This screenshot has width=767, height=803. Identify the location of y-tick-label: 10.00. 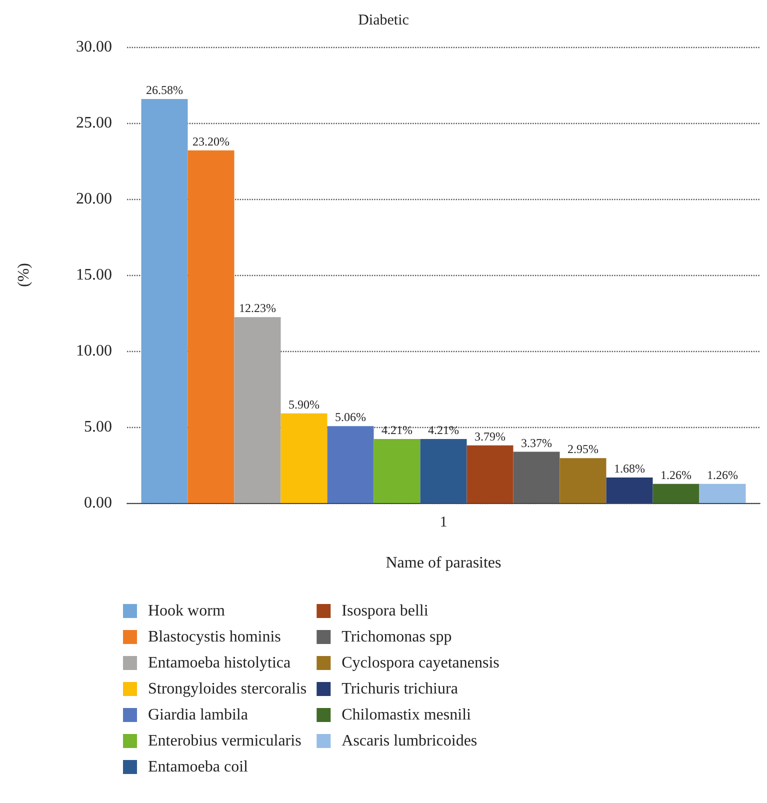
(94, 351).